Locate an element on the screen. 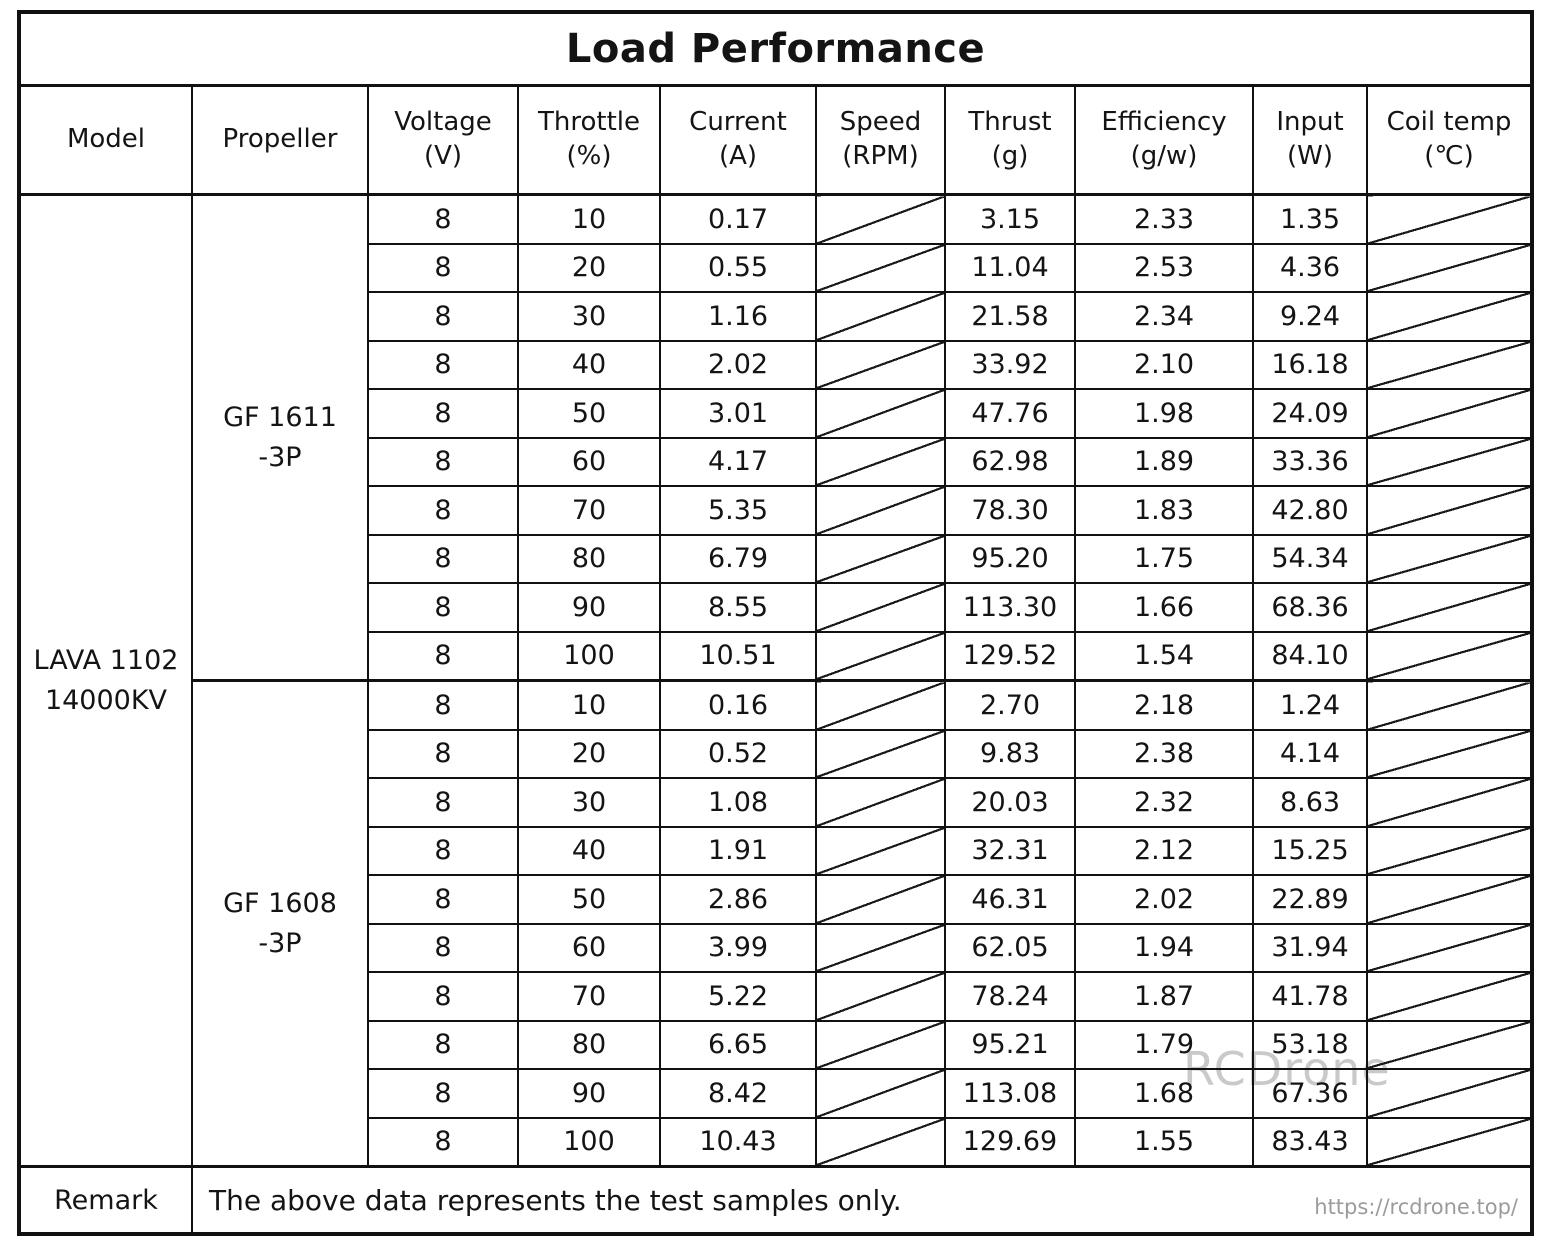 The height and width of the screenshot is (1253, 1547). input-cell: 24.09 is located at coordinates (1310, 413).